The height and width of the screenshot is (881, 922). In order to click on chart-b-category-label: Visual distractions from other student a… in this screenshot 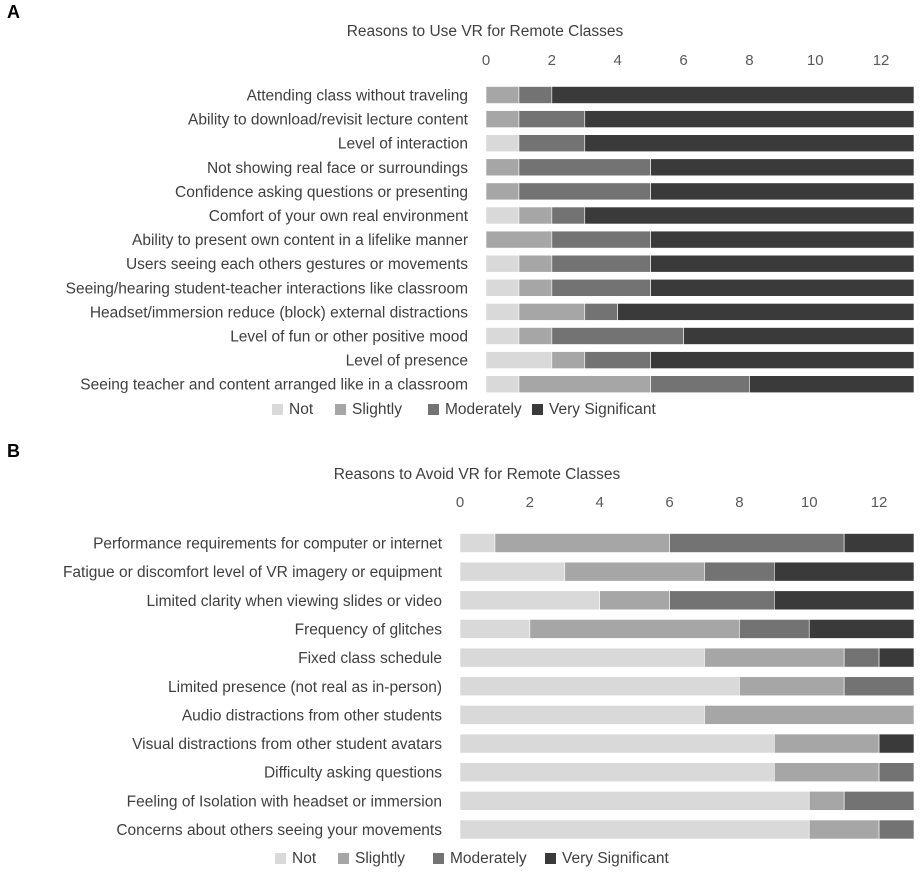, I will do `click(287, 744)`.